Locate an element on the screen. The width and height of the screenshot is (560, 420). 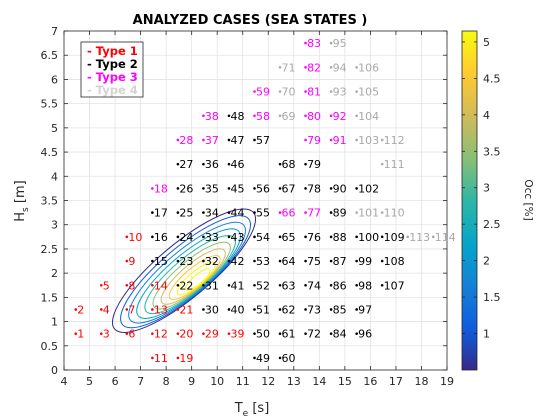
case-point-label: 105 is located at coordinates (368, 92).